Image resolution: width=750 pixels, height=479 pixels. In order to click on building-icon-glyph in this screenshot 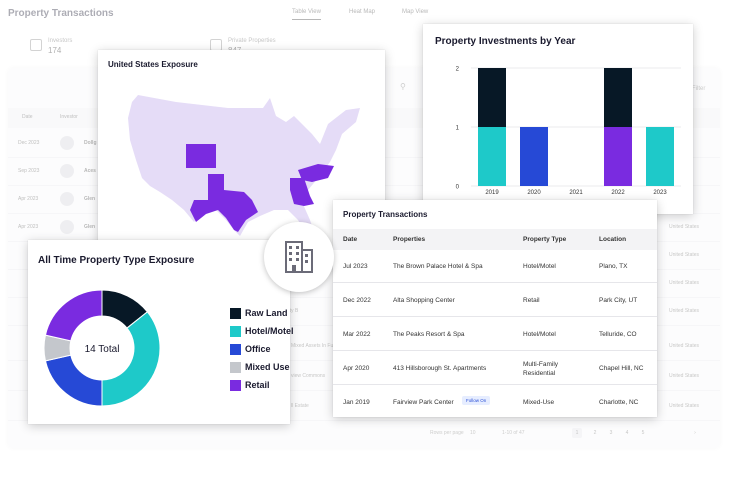, I will do `click(299, 257)`.